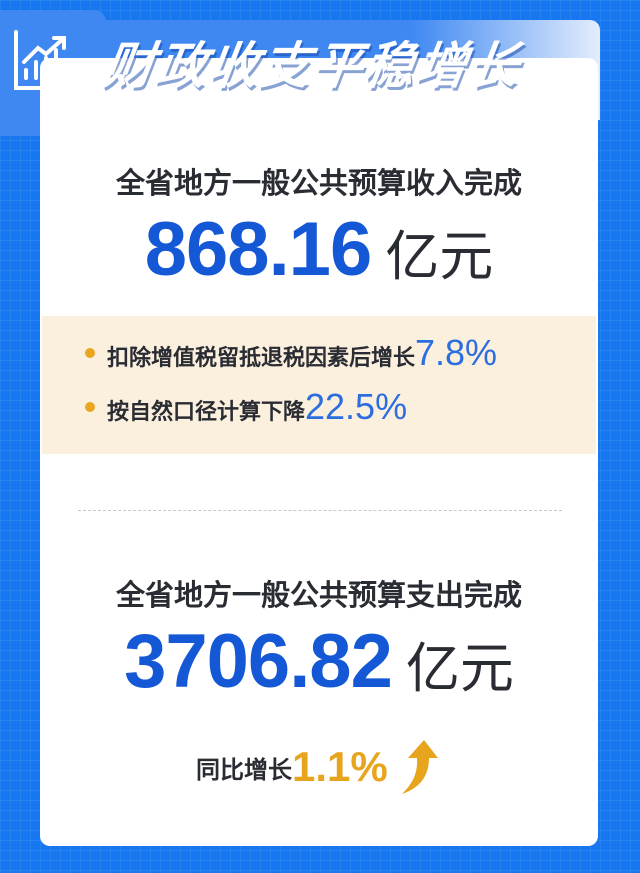  What do you see at coordinates (261, 358) in the screenshot?
I see `note-text: 扣除增值税留抵退税因素后增长` at bounding box center [261, 358].